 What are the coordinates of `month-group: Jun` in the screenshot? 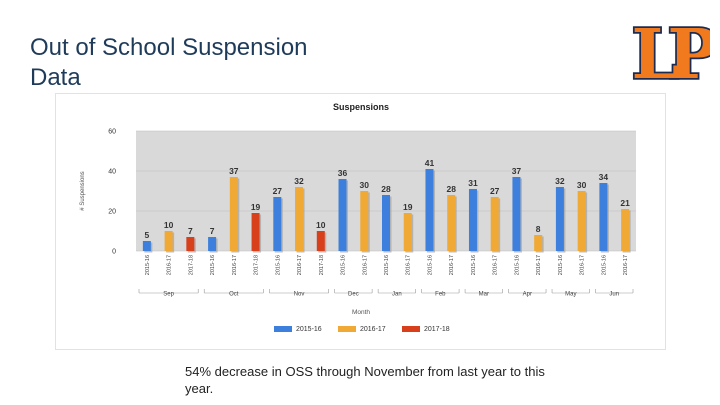 It's located at (614, 293).